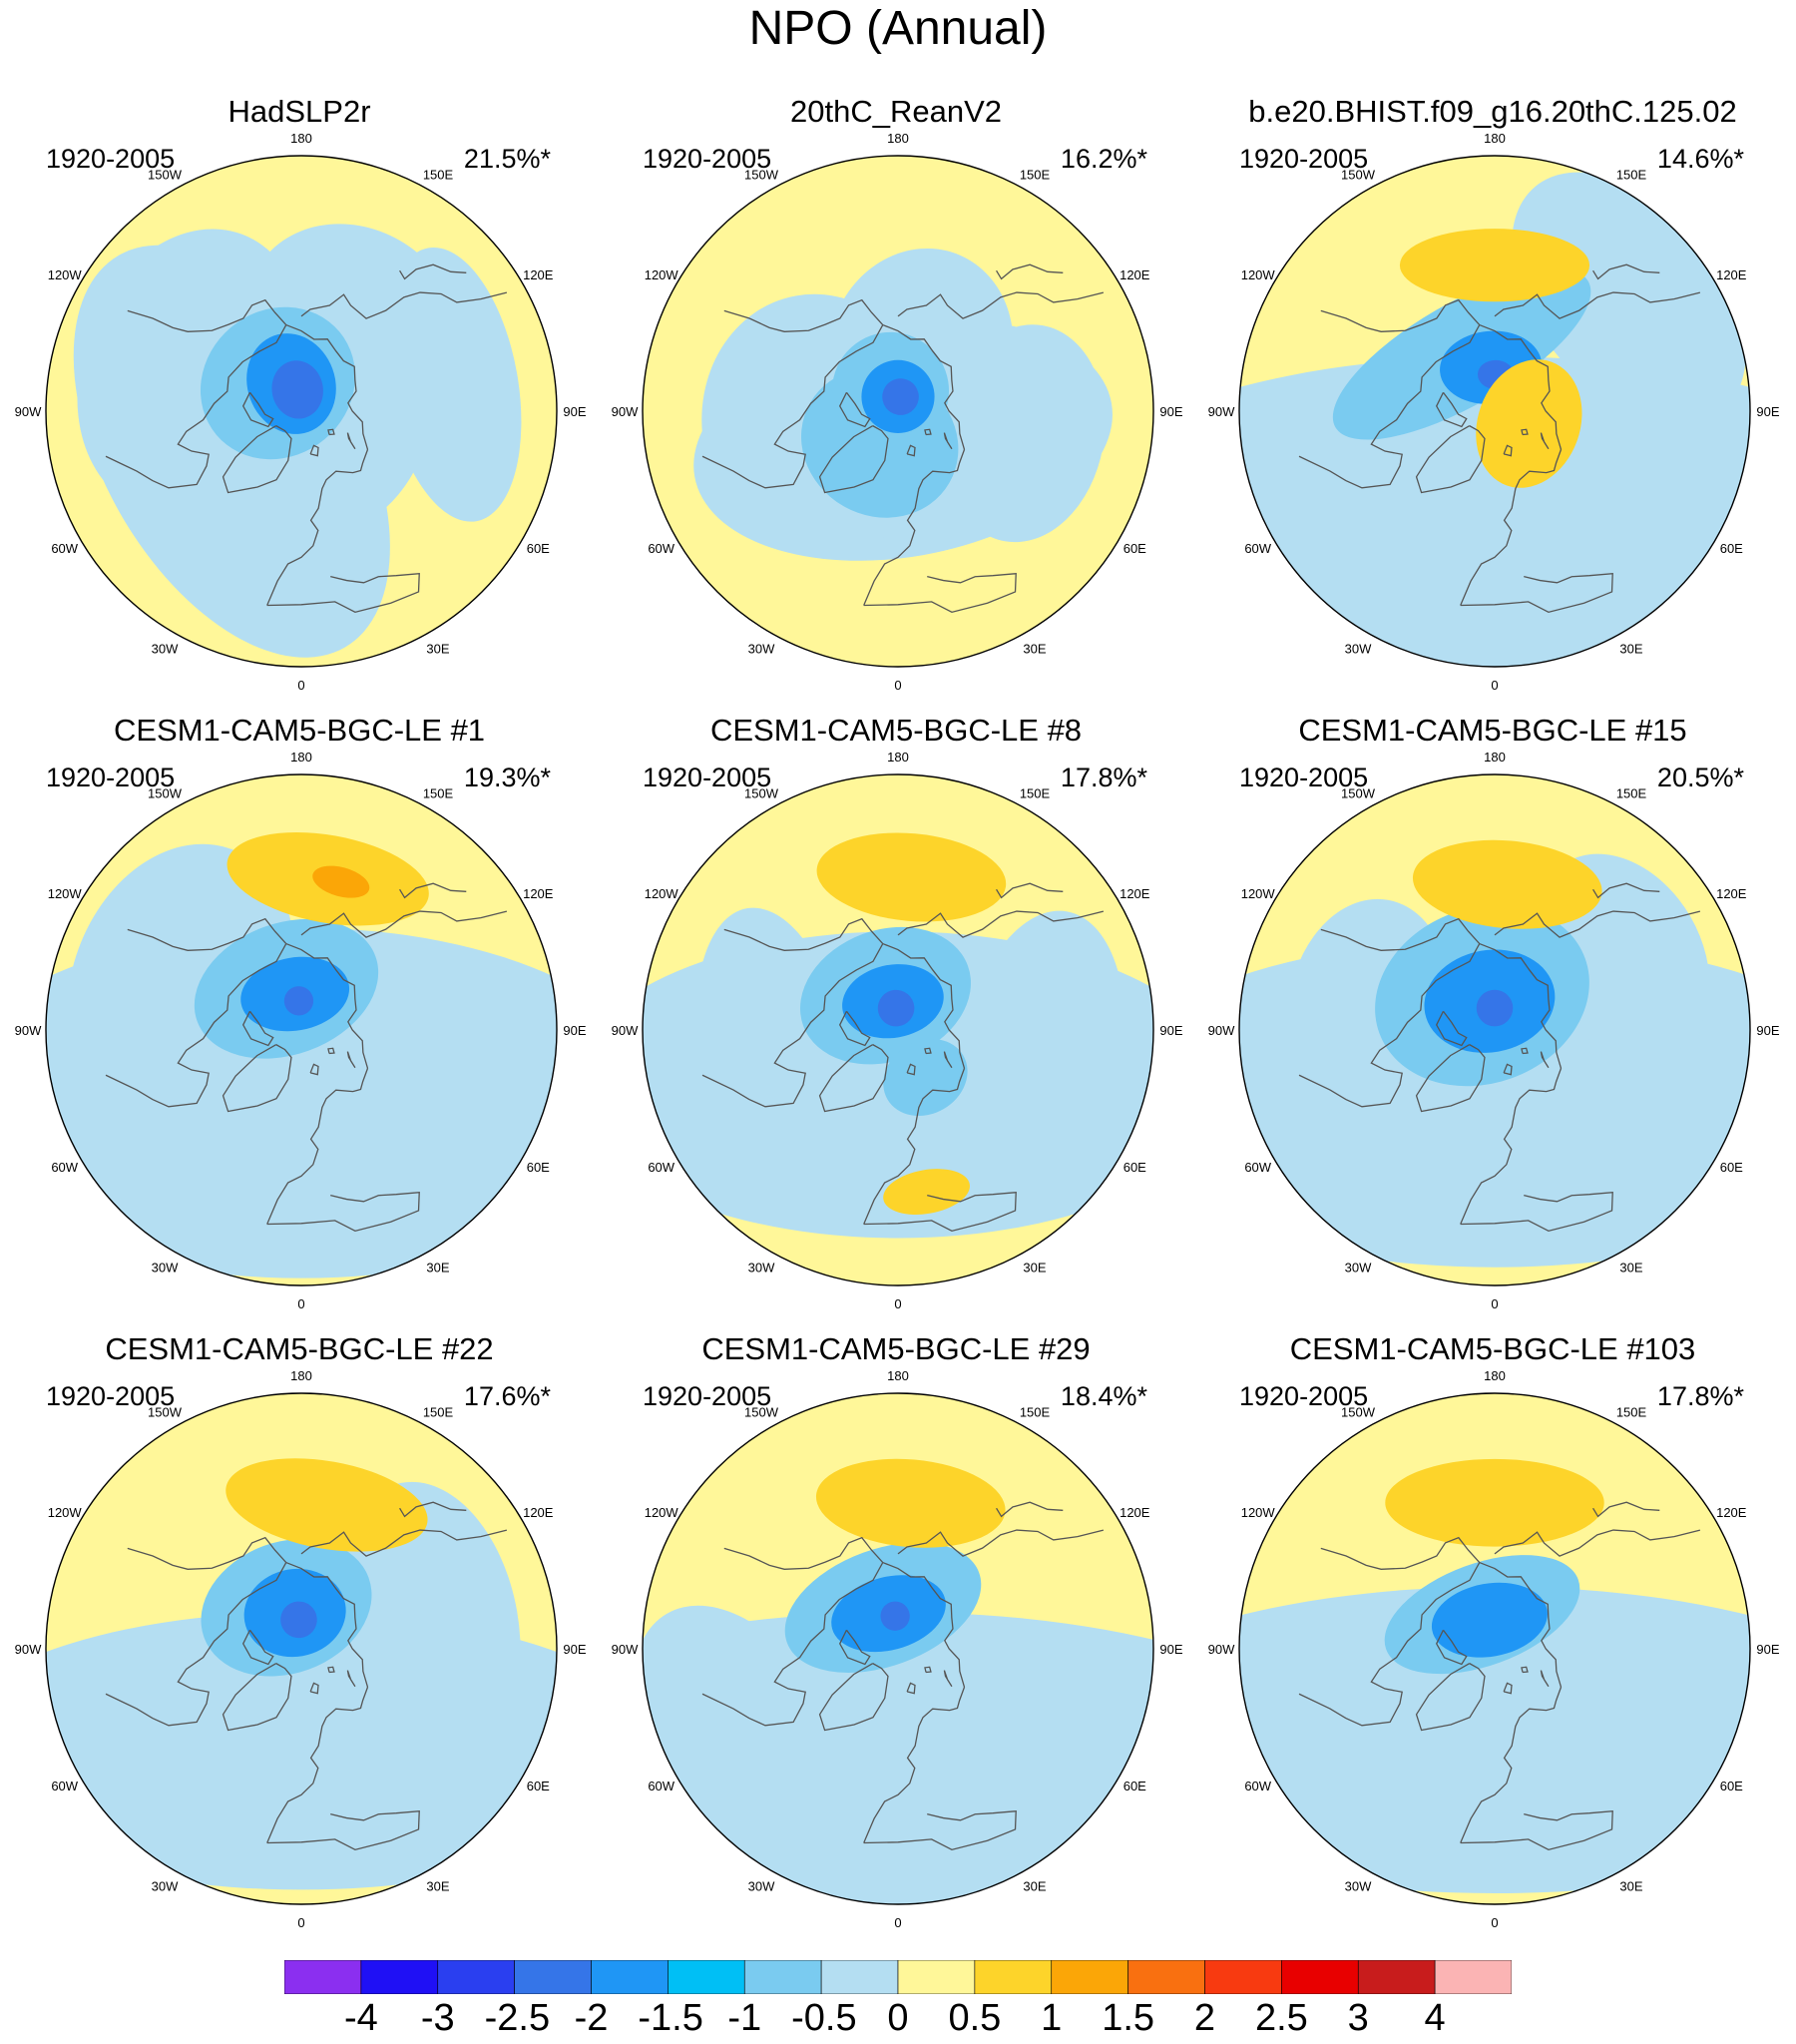  What do you see at coordinates (437, 2018) in the screenshot?
I see `colorbar-tick-label: -3` at bounding box center [437, 2018].